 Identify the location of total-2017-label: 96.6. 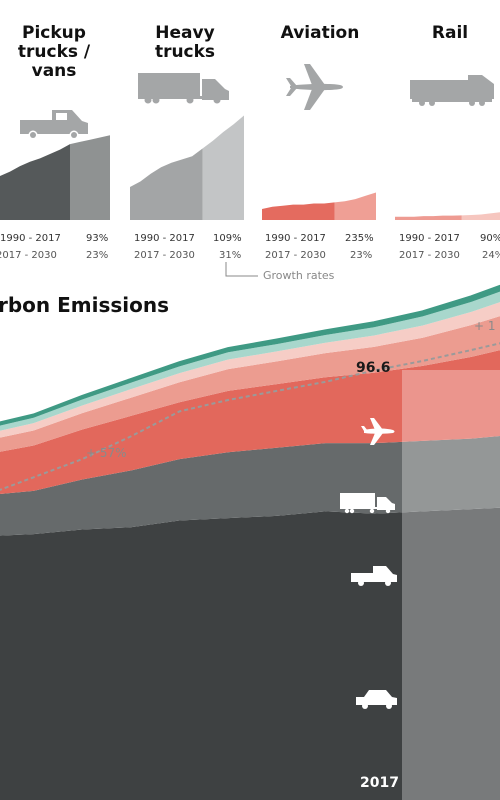
(373, 368).